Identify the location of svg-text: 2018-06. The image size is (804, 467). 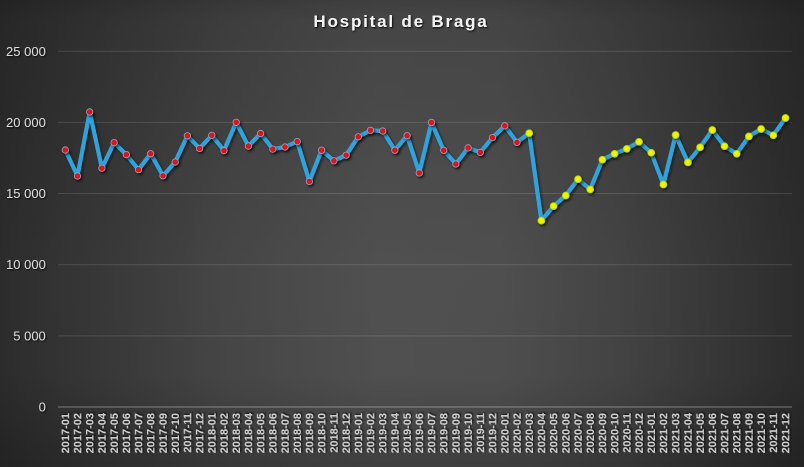
(274, 433).